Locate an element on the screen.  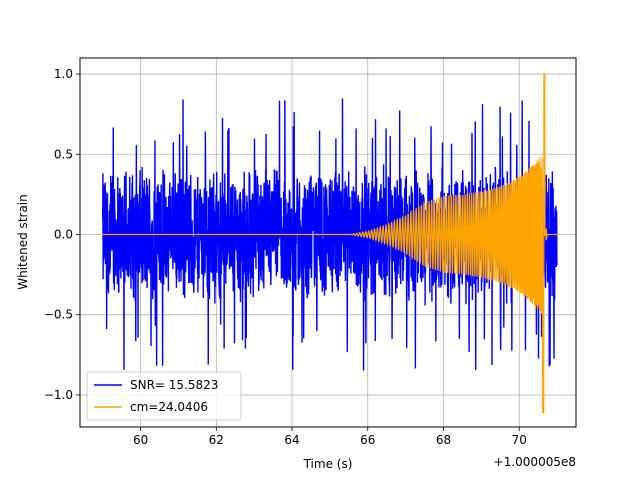
y-tick-label: 0.0 is located at coordinates (63, 234).